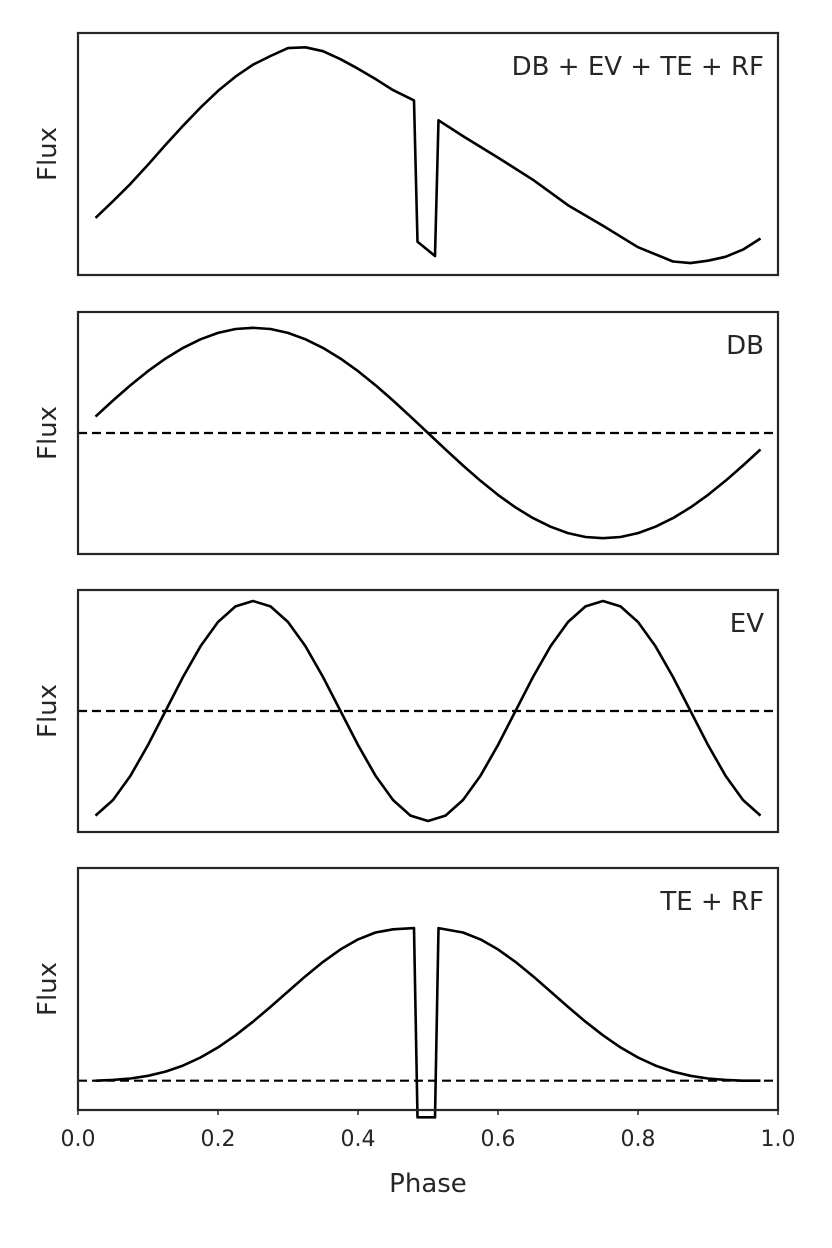 The image size is (832, 1248). I want to click on y-axis-label-3: Flux, so click(48, 711).